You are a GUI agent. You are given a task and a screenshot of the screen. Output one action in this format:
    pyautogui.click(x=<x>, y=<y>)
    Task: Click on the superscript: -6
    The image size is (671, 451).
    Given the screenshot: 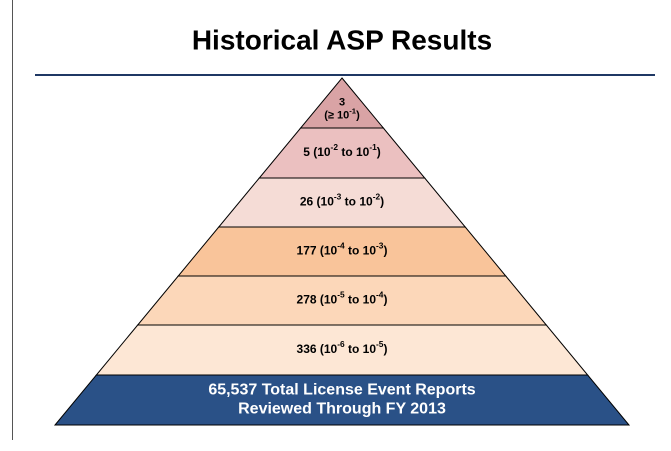 What is the action you would take?
    pyautogui.click(x=341, y=344)
    